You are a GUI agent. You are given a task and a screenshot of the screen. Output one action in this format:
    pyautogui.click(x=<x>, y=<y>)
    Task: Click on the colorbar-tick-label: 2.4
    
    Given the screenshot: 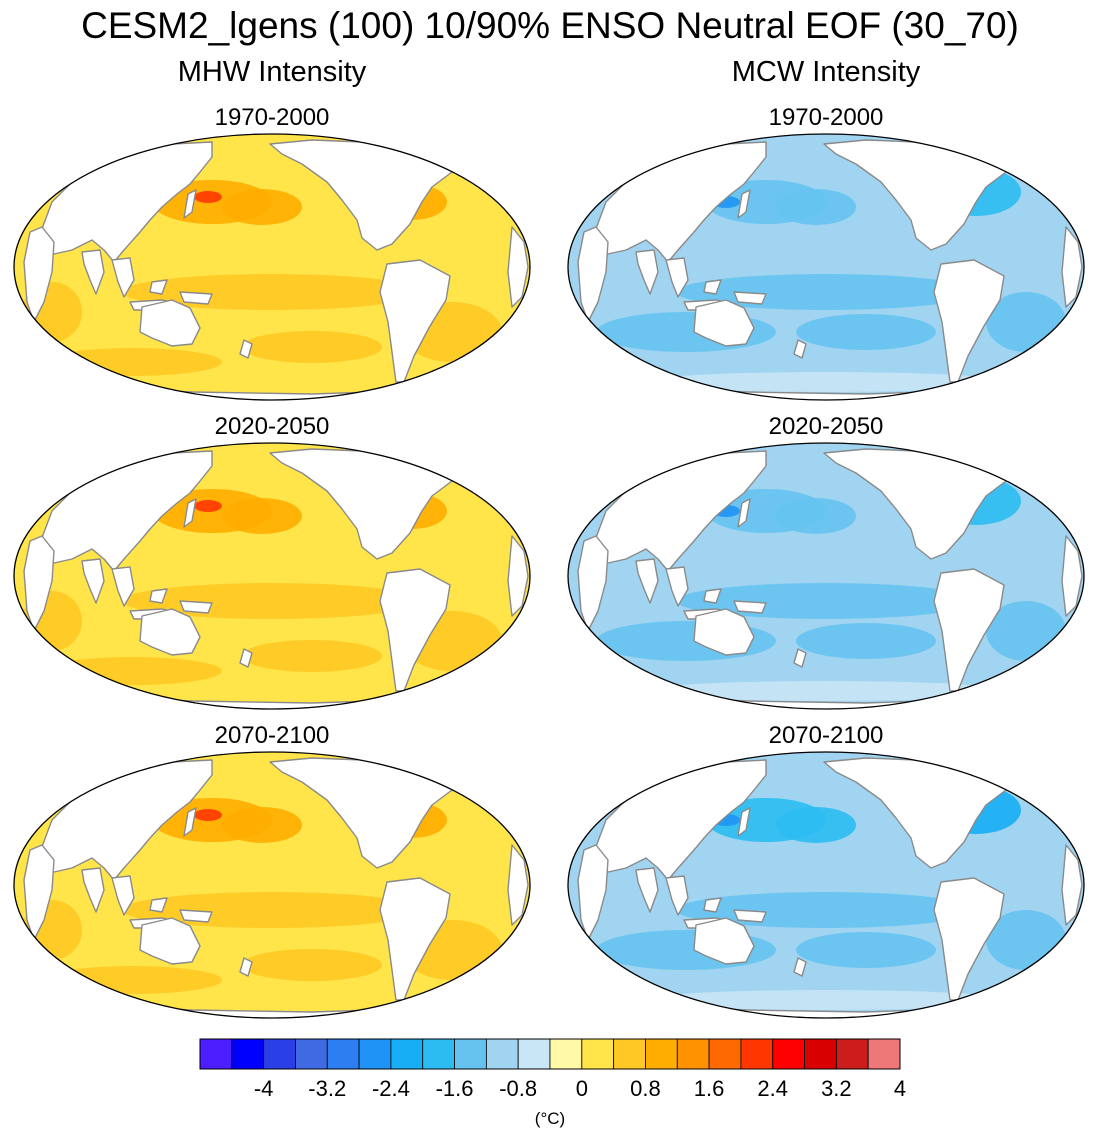 What is the action you would take?
    pyautogui.click(x=773, y=1088)
    